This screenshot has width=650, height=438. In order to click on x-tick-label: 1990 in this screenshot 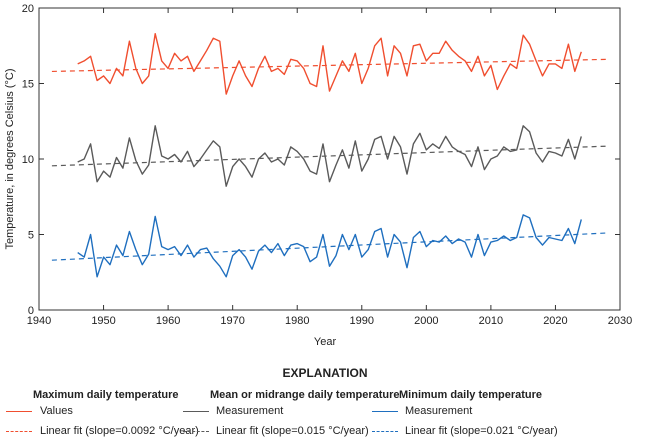, I will do `click(362, 321)`.